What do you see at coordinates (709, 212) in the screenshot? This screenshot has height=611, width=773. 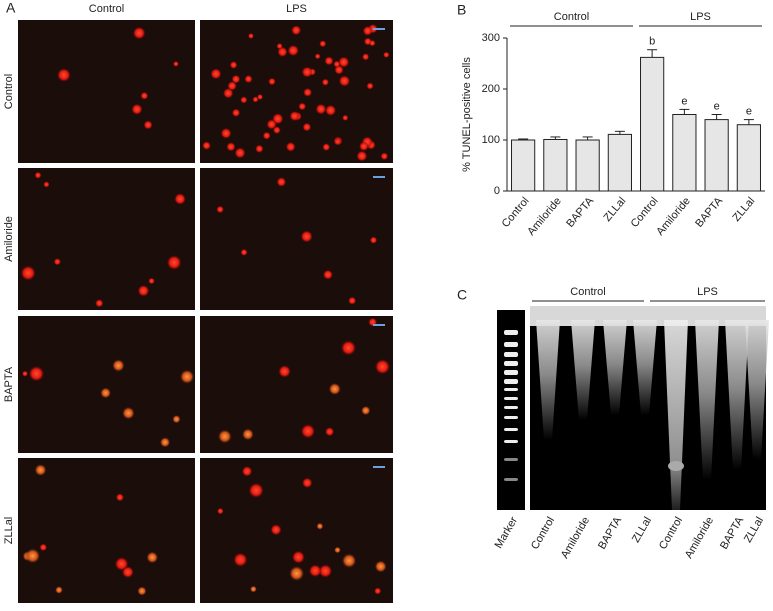 I see `x-tick-label: BAPTA` at bounding box center [709, 212].